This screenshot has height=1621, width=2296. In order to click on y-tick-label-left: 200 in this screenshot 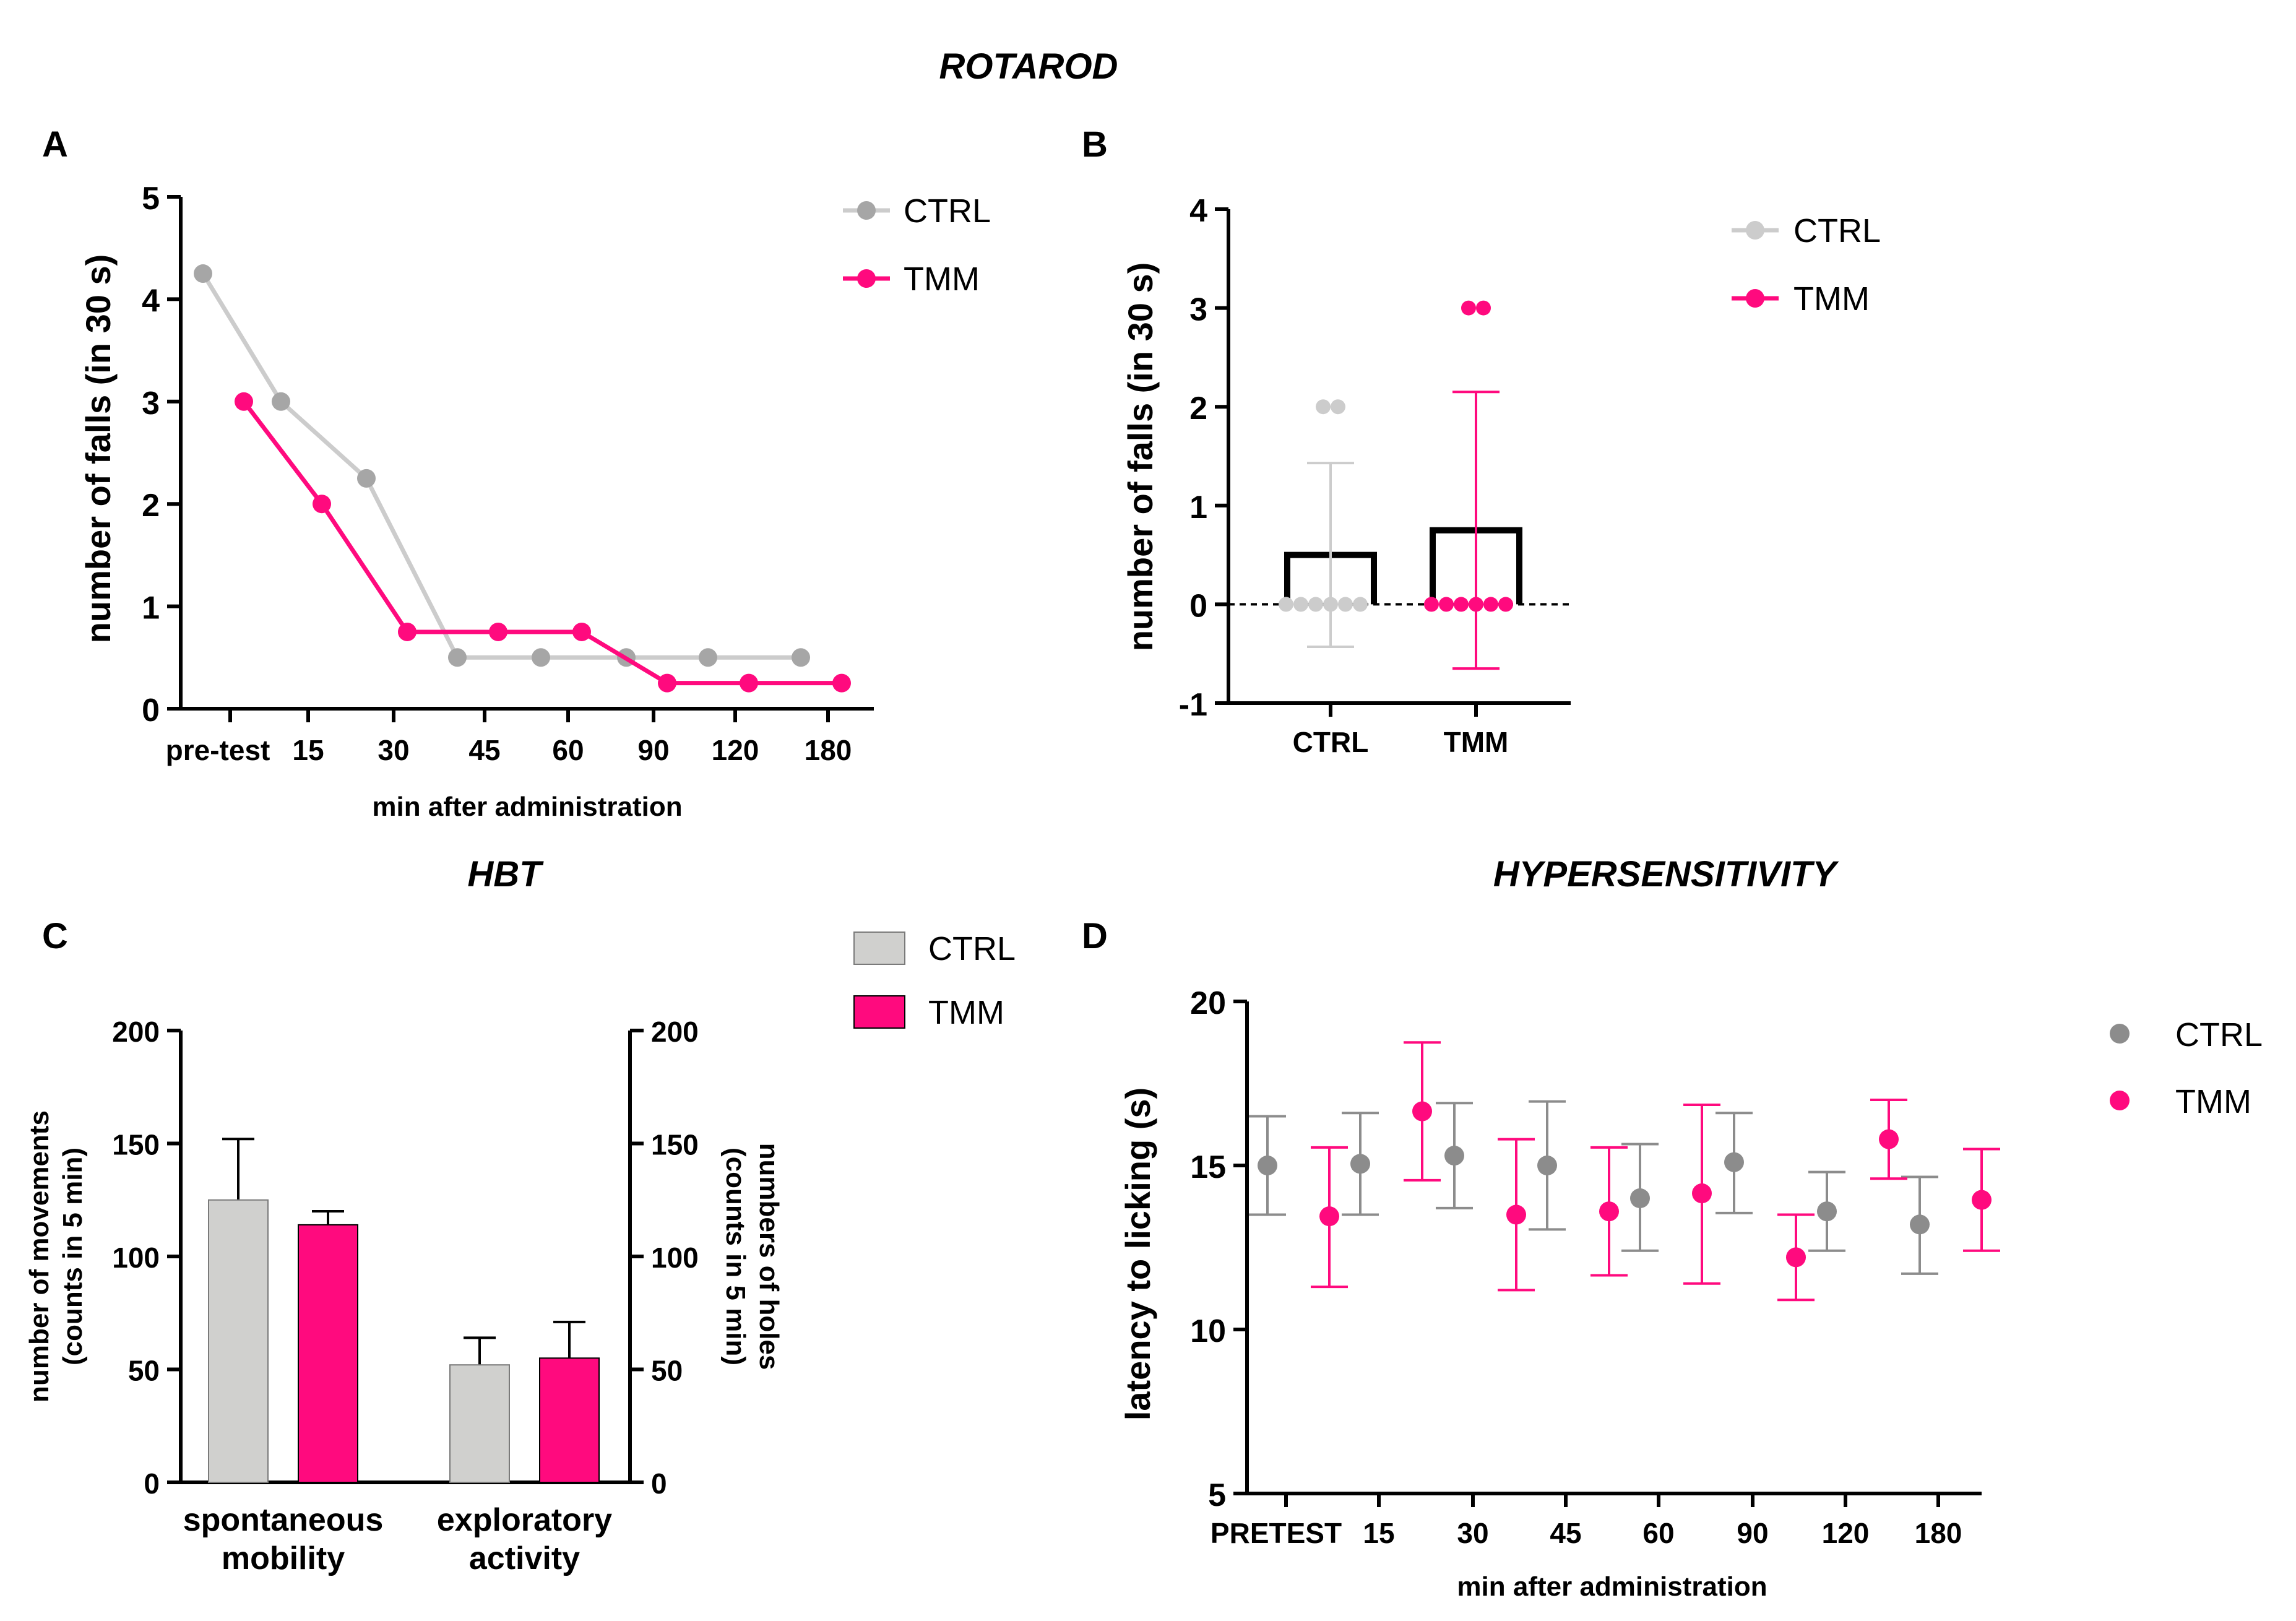, I will do `click(136, 1032)`.